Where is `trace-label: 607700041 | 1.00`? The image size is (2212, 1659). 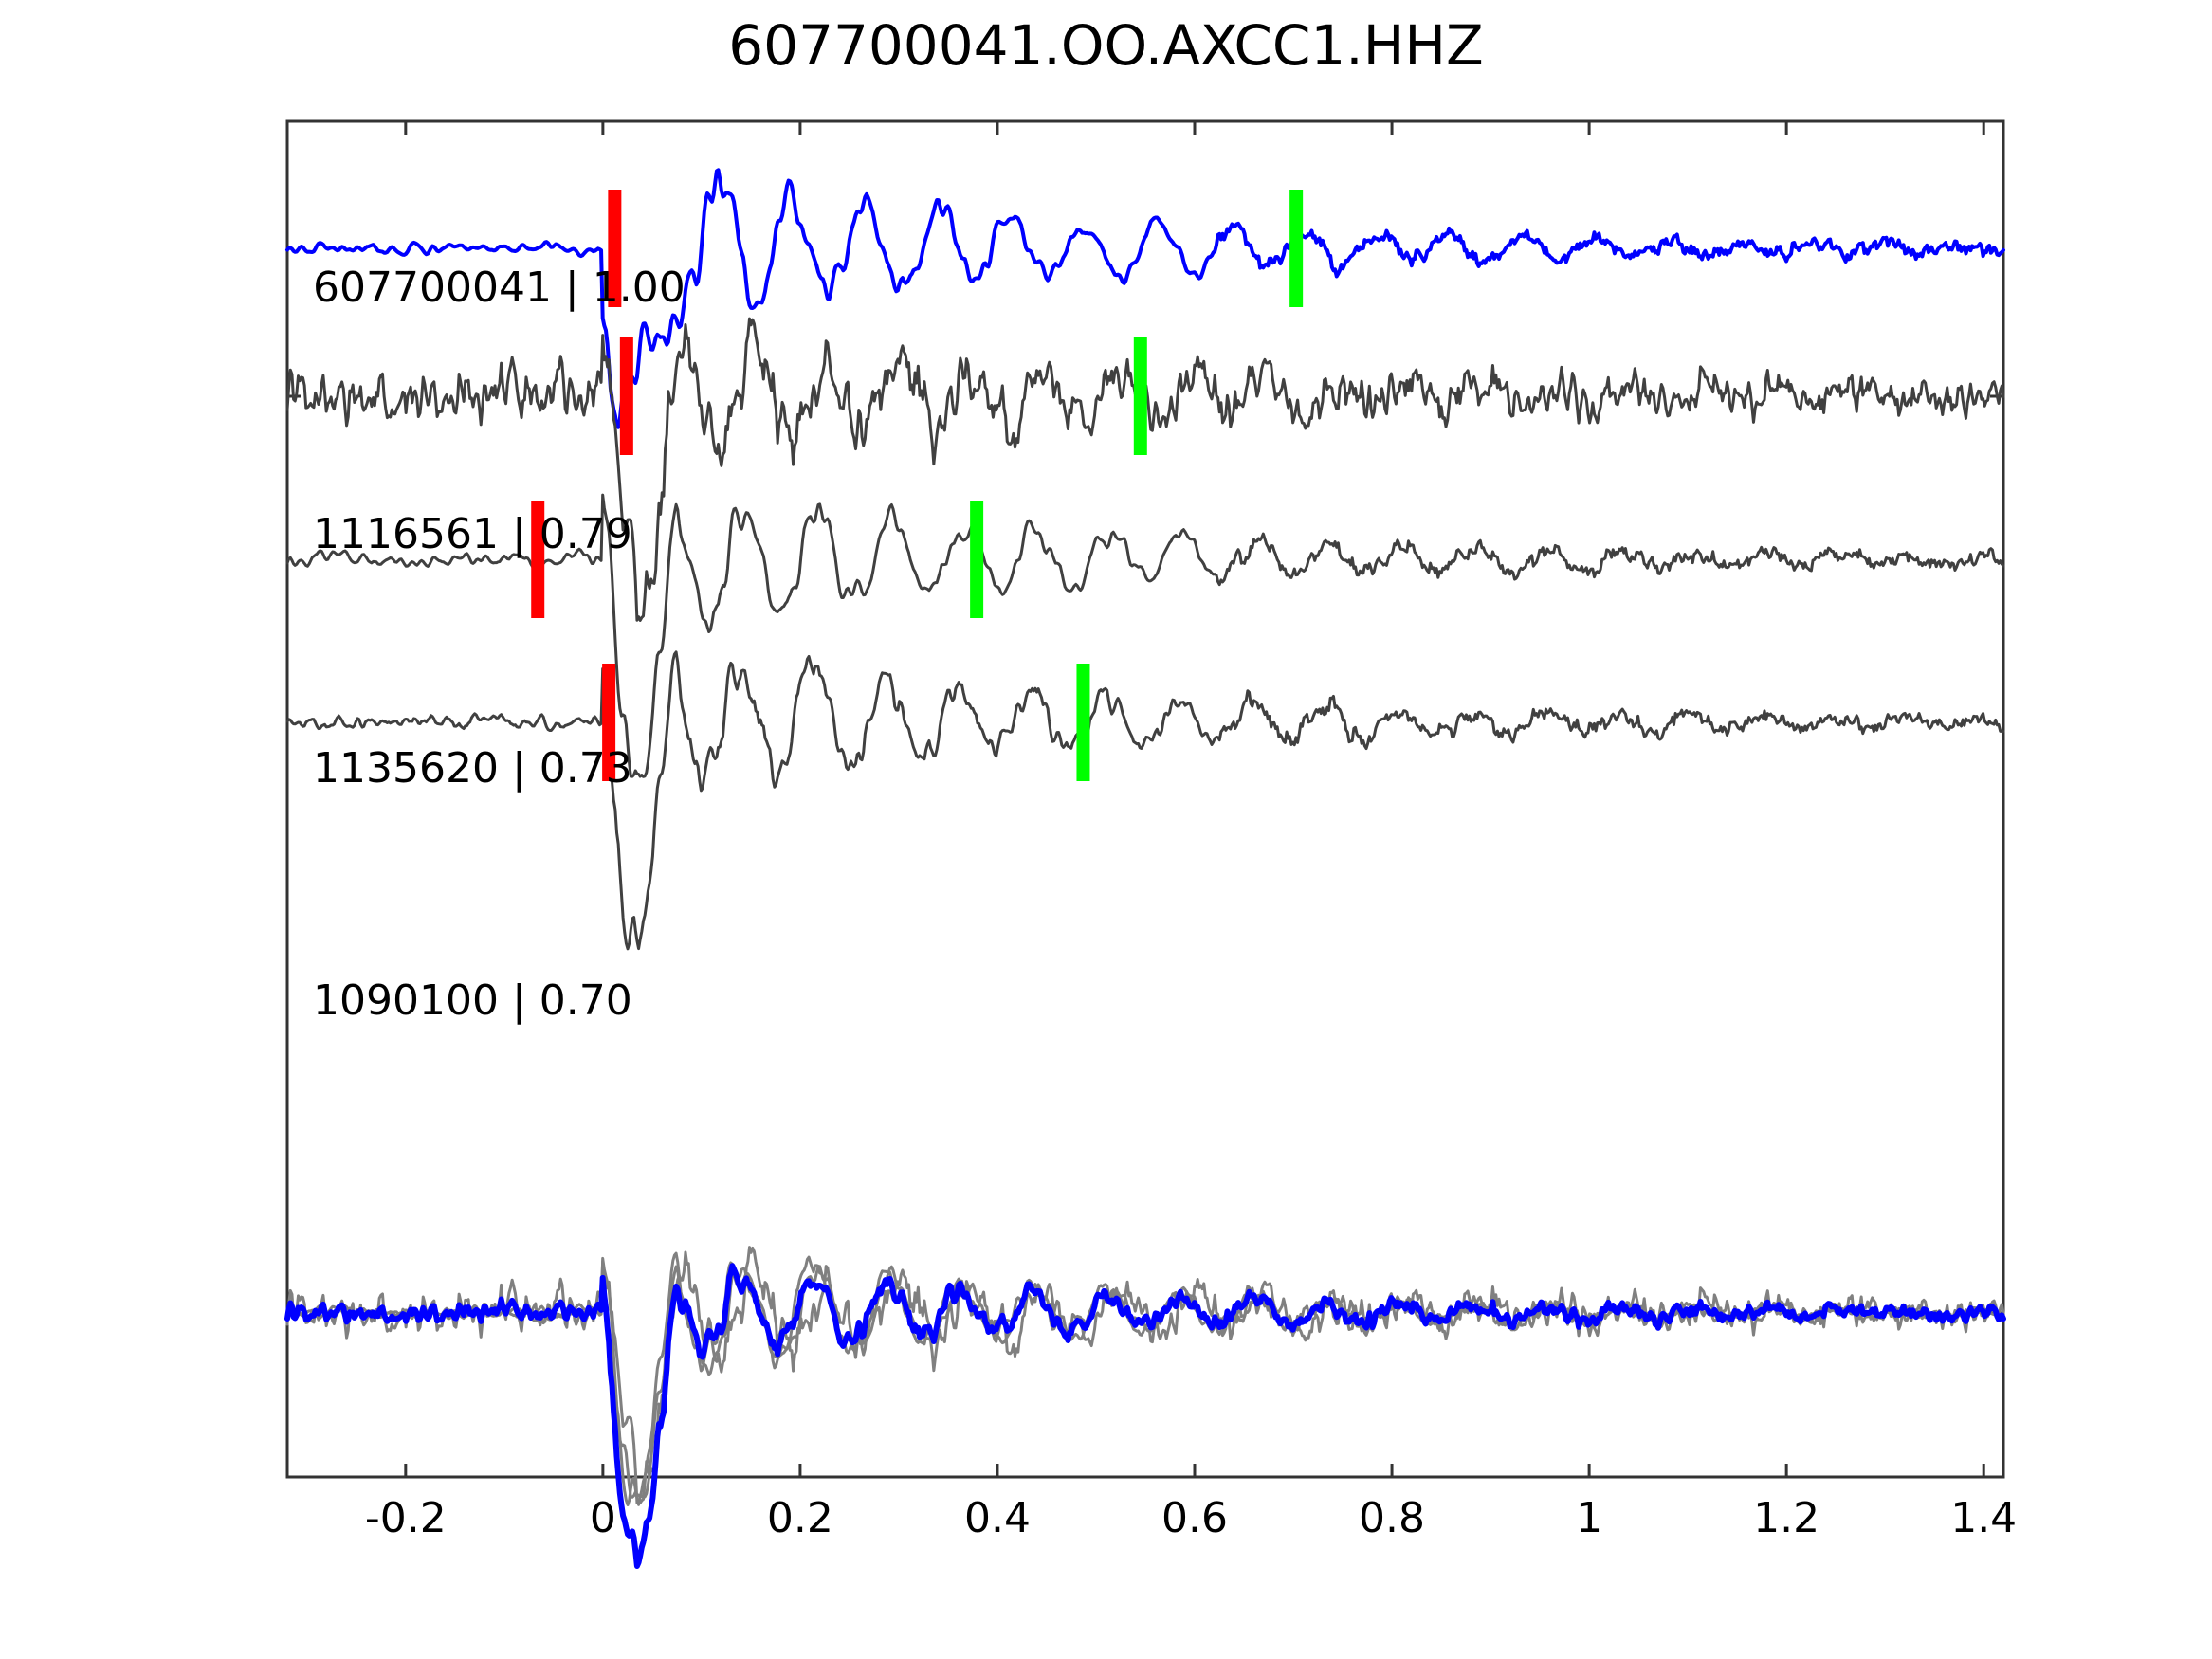 trace-label: 607700041 | 1.00 is located at coordinates (499, 288).